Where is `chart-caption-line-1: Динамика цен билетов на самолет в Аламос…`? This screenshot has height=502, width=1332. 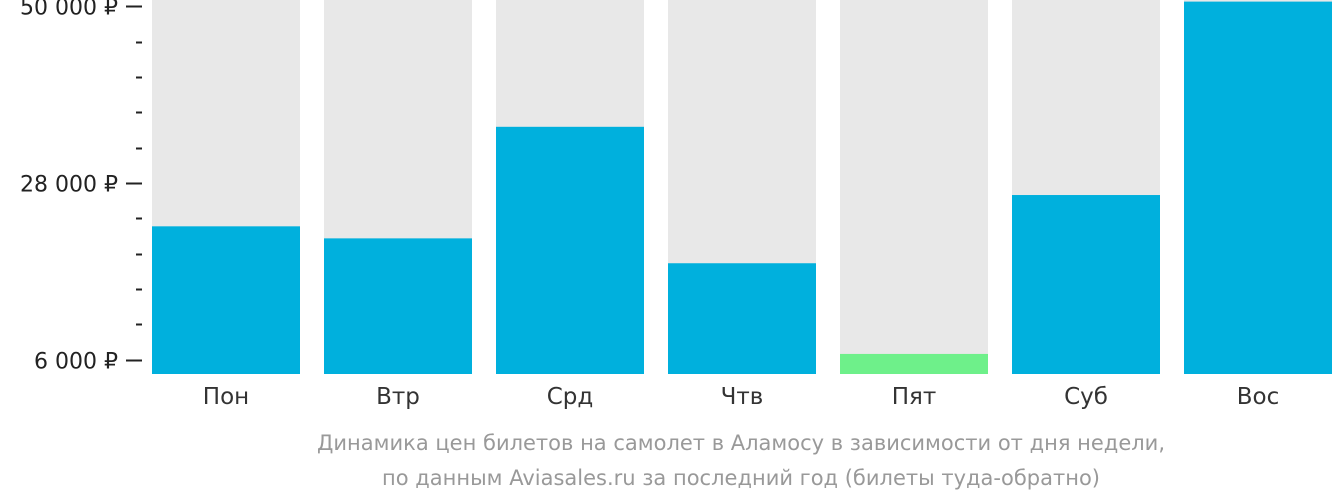
chart-caption-line-1: Динамика цен билетов на самолет в Аламос… is located at coordinates (741, 443).